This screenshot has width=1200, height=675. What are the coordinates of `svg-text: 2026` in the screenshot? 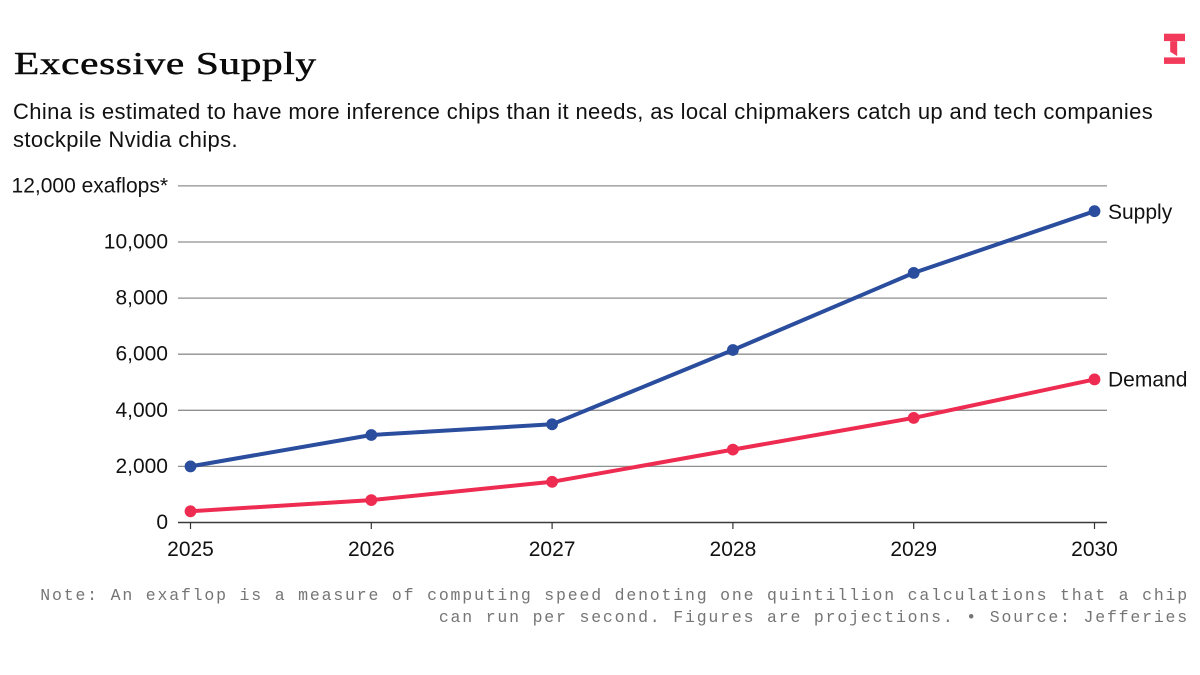 It's located at (371, 549).